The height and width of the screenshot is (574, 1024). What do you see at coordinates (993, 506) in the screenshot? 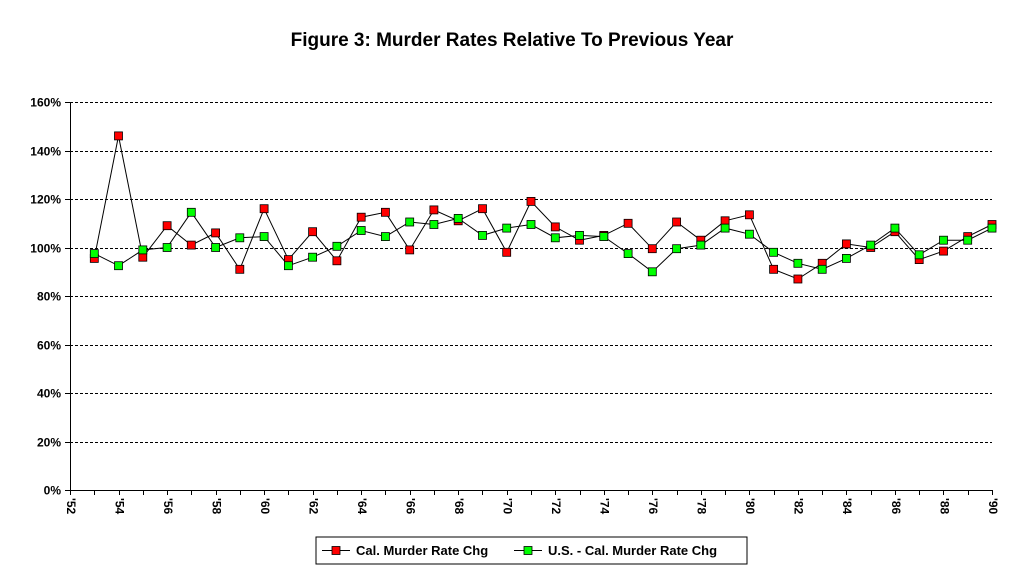
I see `x-tick-label: '90` at bounding box center [993, 506].